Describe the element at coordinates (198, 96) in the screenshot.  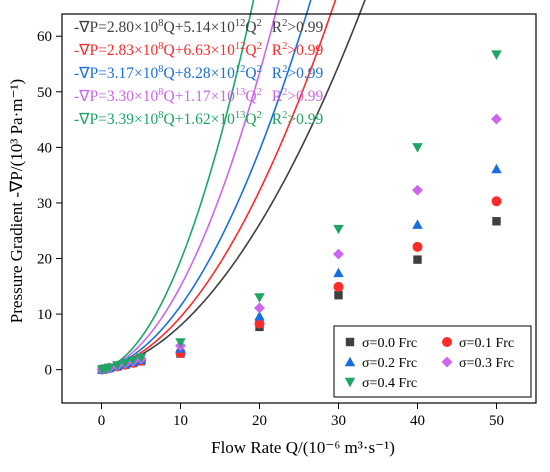
I see `fit-equation: -∇P=3.30×108Q+1.17×1013Q2 R2>0.99` at that location.